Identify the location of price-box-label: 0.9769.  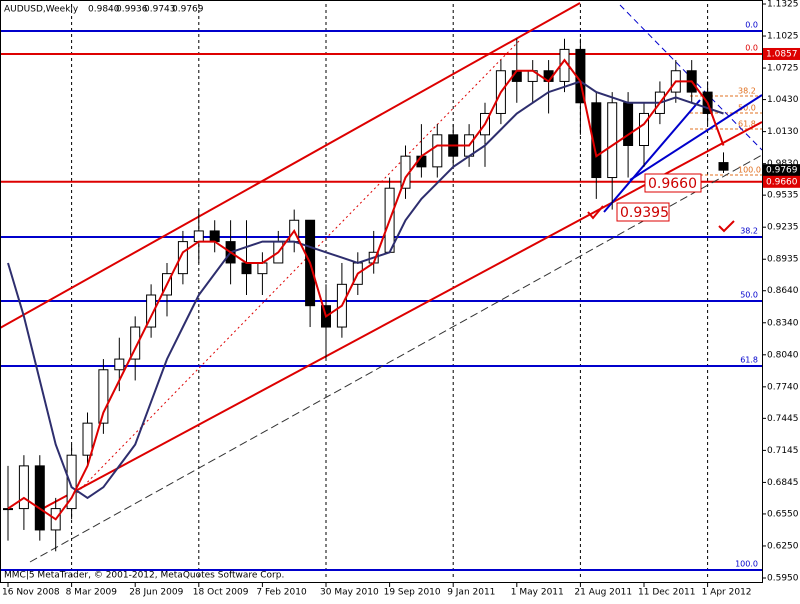
(782, 171).